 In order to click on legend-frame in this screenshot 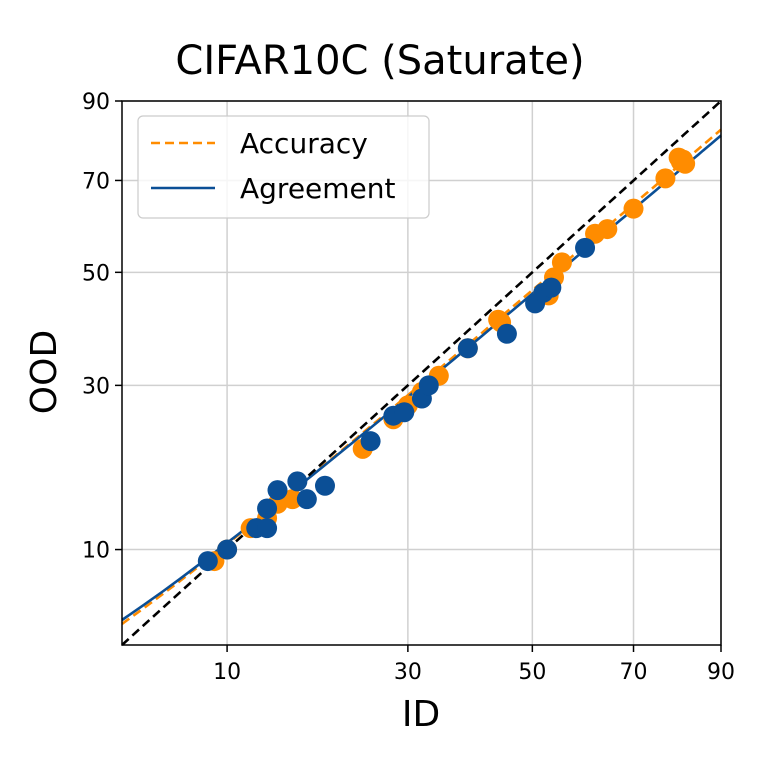, I will do `click(283, 167)`.